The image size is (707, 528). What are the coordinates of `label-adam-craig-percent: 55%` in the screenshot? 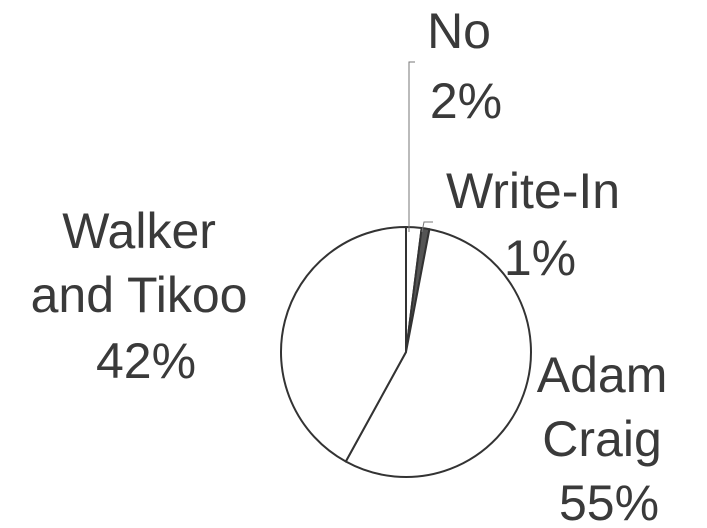 It's located at (609, 501).